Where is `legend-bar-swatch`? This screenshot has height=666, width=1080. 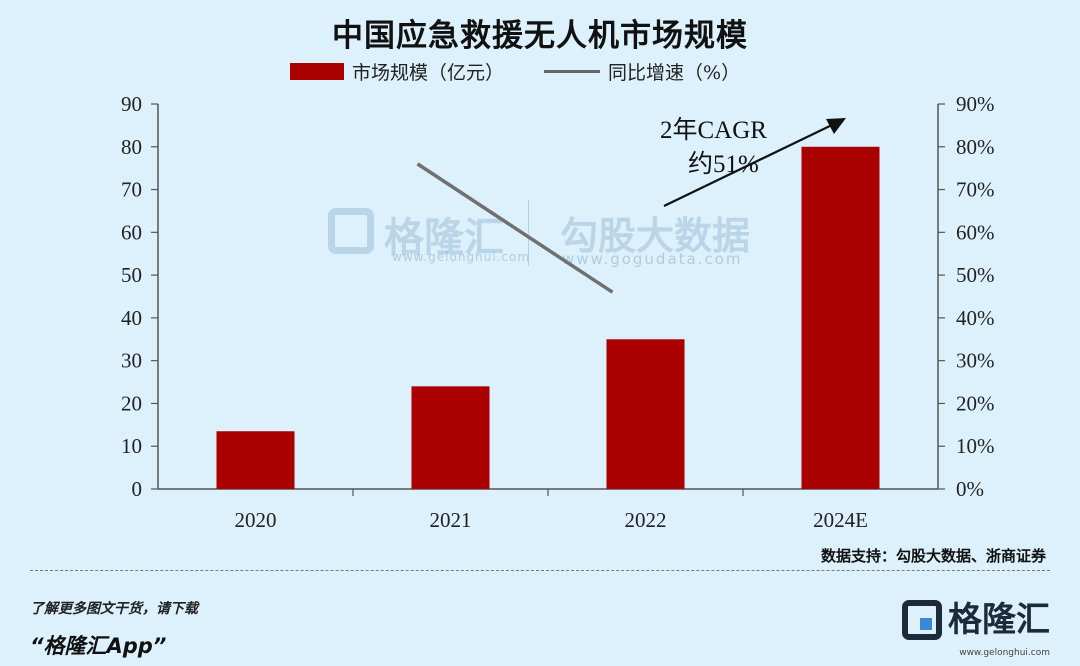
legend-bar-swatch is located at coordinates (317, 71).